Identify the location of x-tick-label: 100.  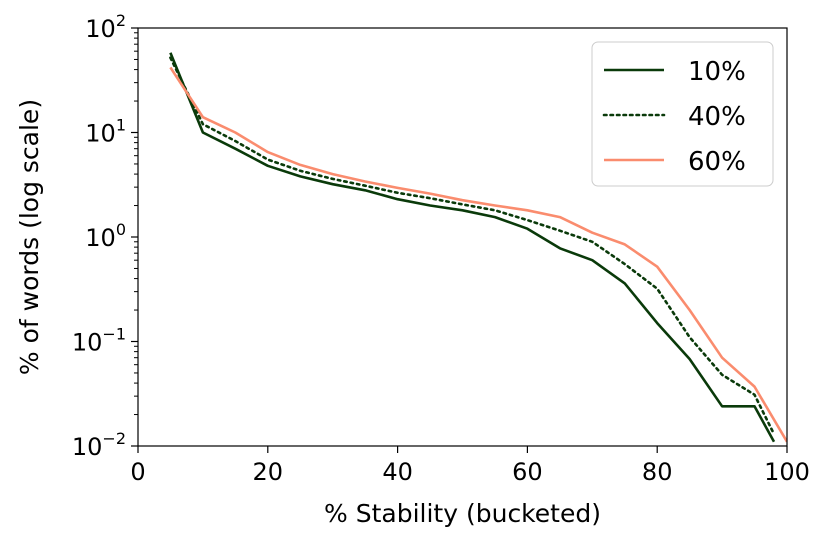
(787, 472).